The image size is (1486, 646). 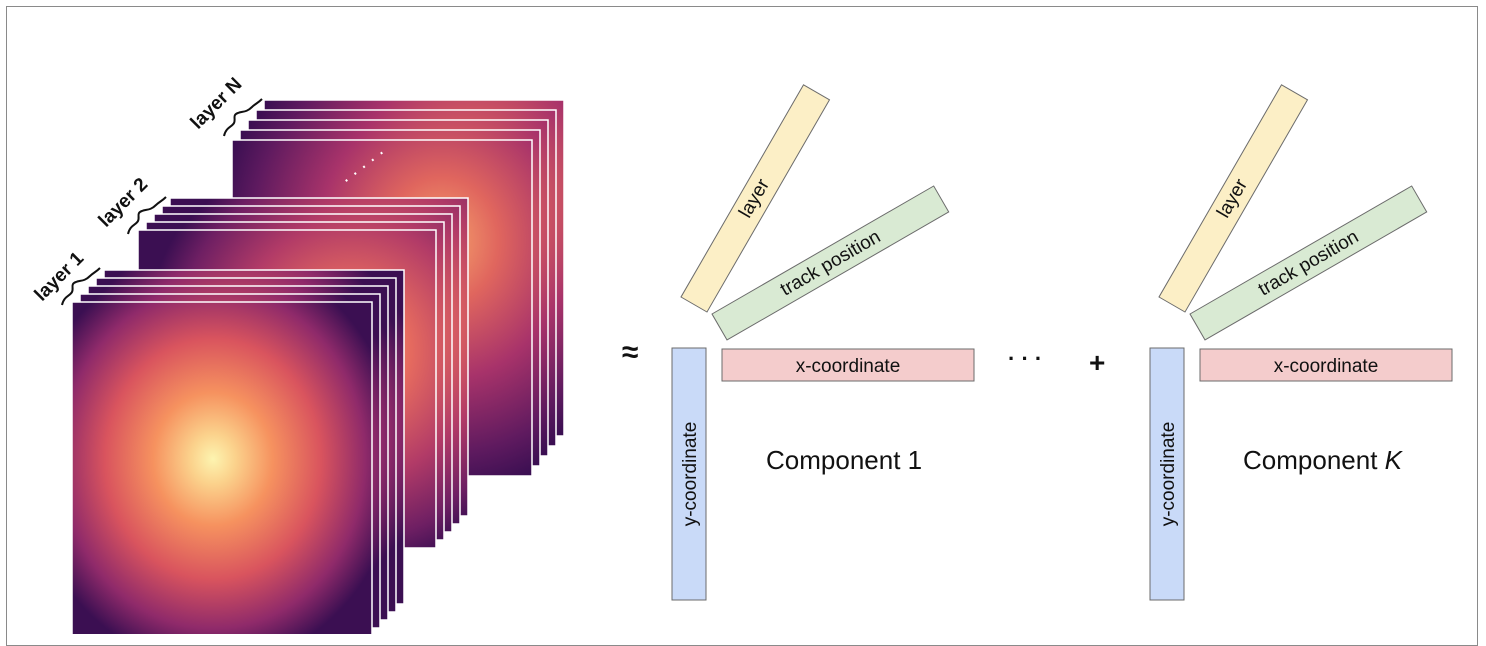 I want to click on component-k-title: Component K, so click(x=1323, y=460).